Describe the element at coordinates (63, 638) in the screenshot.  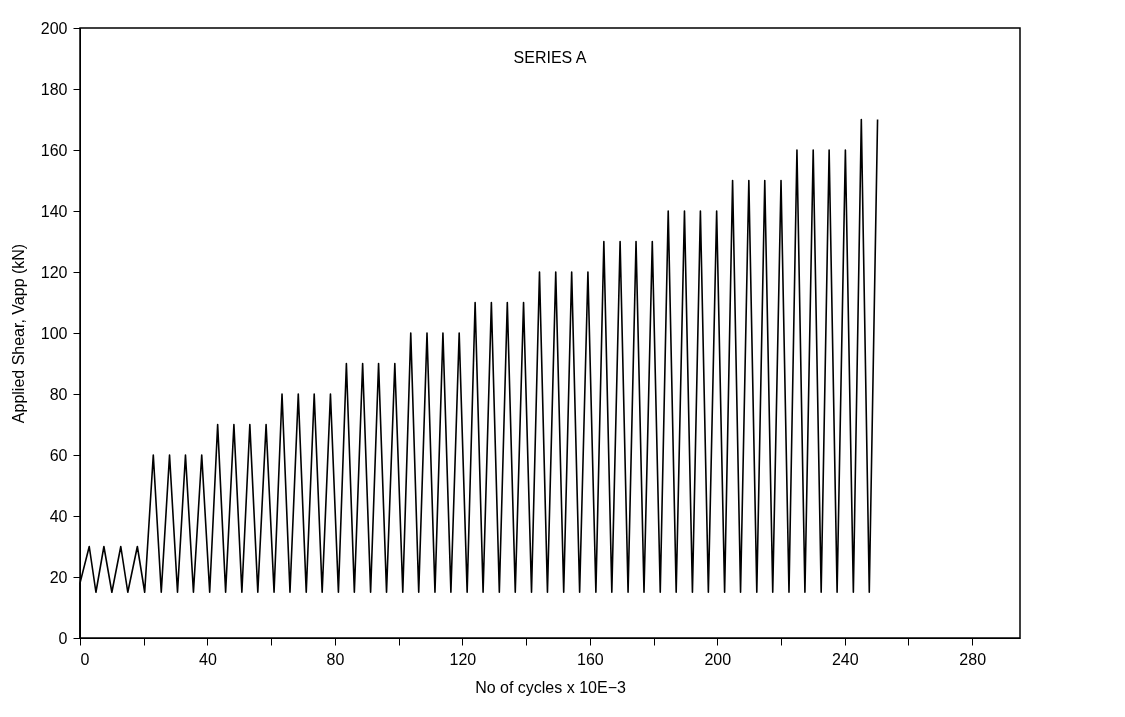
I see `y-tick-label: 0` at that location.